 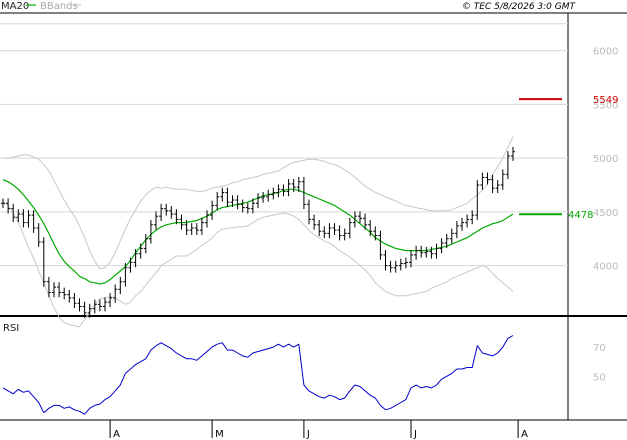 I want to click on price-tick-label: 4000, so click(x=605, y=267).